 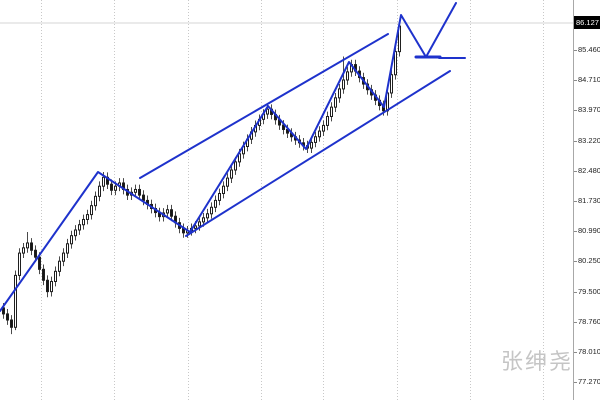 What do you see at coordinates (589, 49) in the screenshot?
I see `price-tick-label: 85.460` at bounding box center [589, 49].